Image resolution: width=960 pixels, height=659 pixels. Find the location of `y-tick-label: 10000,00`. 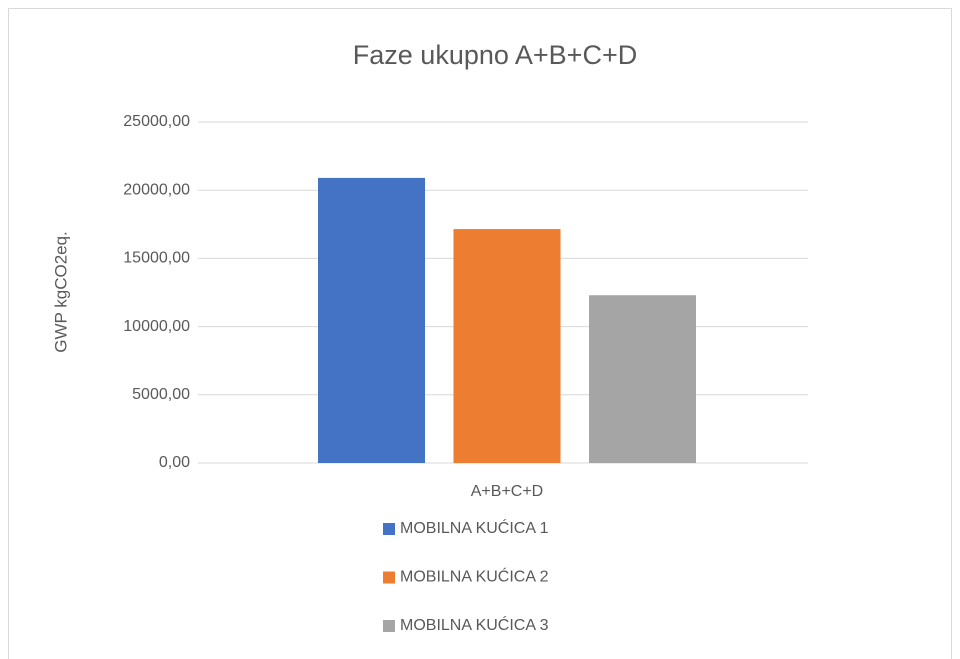

y-tick-label: 10000,00 is located at coordinates (156, 326).